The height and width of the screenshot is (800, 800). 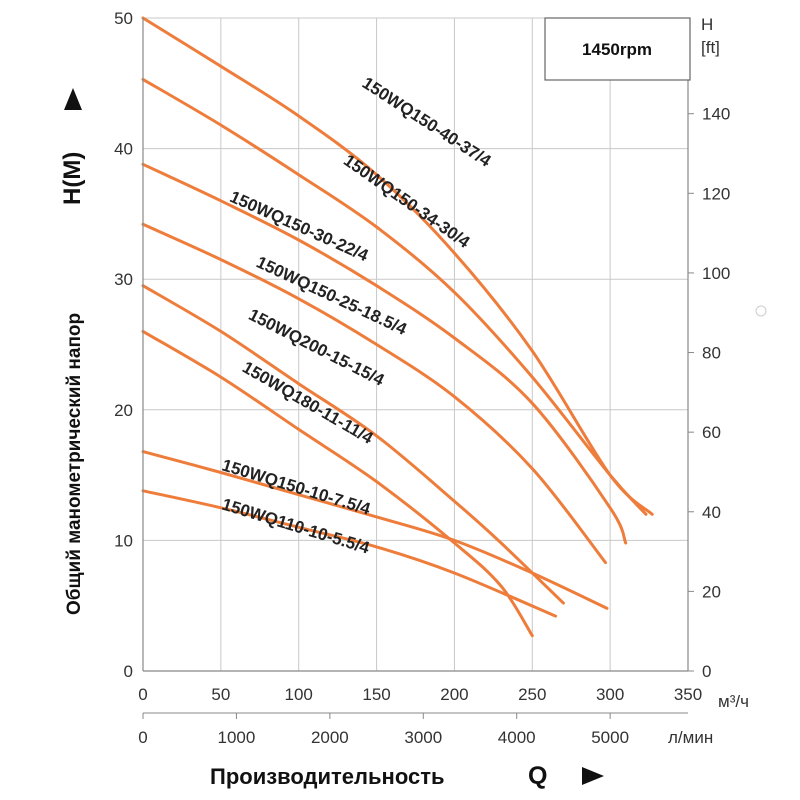 What do you see at coordinates (123, 149) in the screenshot?
I see `y-tick-label: 40` at bounding box center [123, 149].